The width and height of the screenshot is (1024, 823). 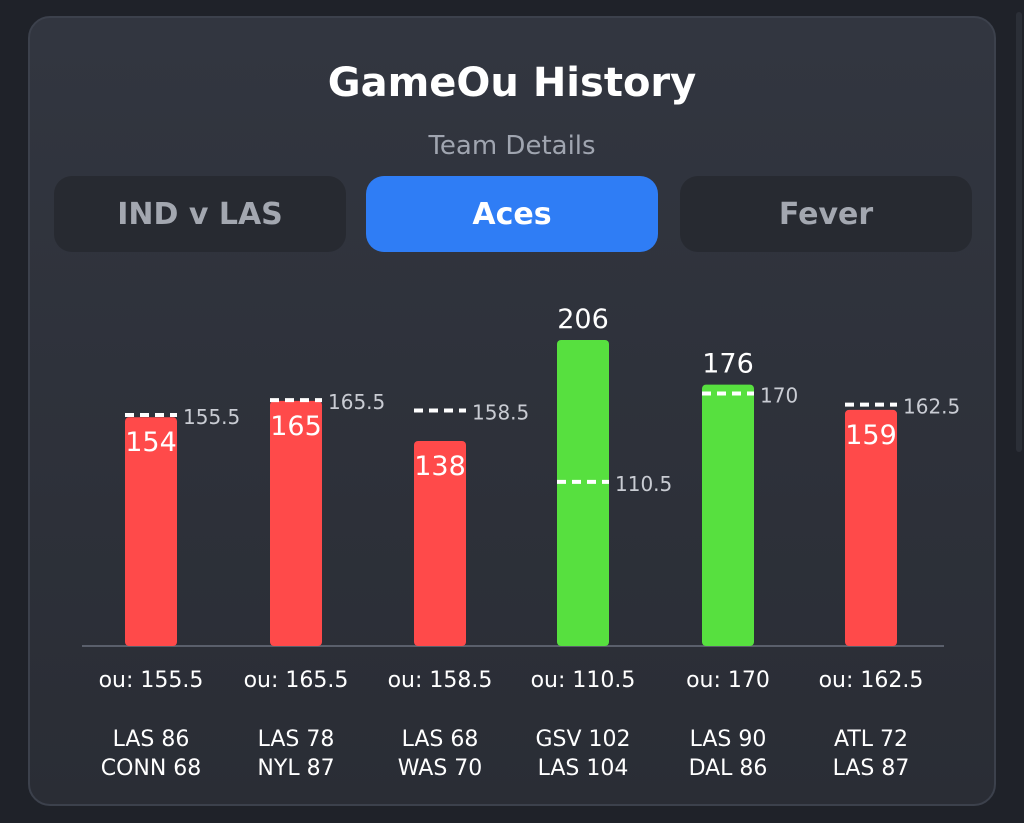 What do you see at coordinates (151, 739) in the screenshot?
I see `game-score-top-1: LAS 86` at bounding box center [151, 739].